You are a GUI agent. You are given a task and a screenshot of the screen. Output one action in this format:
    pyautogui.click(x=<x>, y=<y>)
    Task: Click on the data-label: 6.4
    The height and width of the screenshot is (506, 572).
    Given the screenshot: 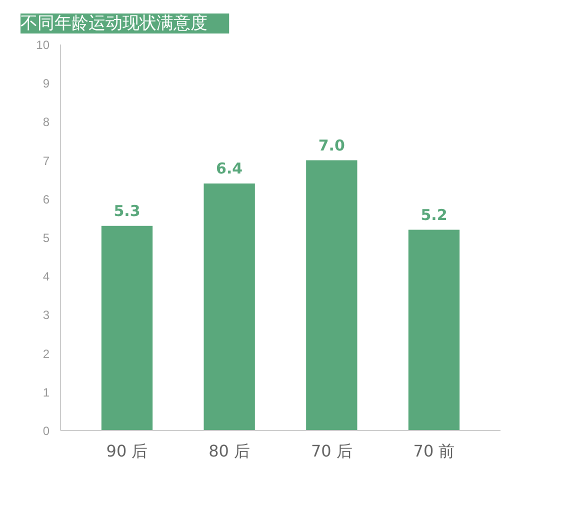 What is the action you would take?
    pyautogui.click(x=229, y=168)
    